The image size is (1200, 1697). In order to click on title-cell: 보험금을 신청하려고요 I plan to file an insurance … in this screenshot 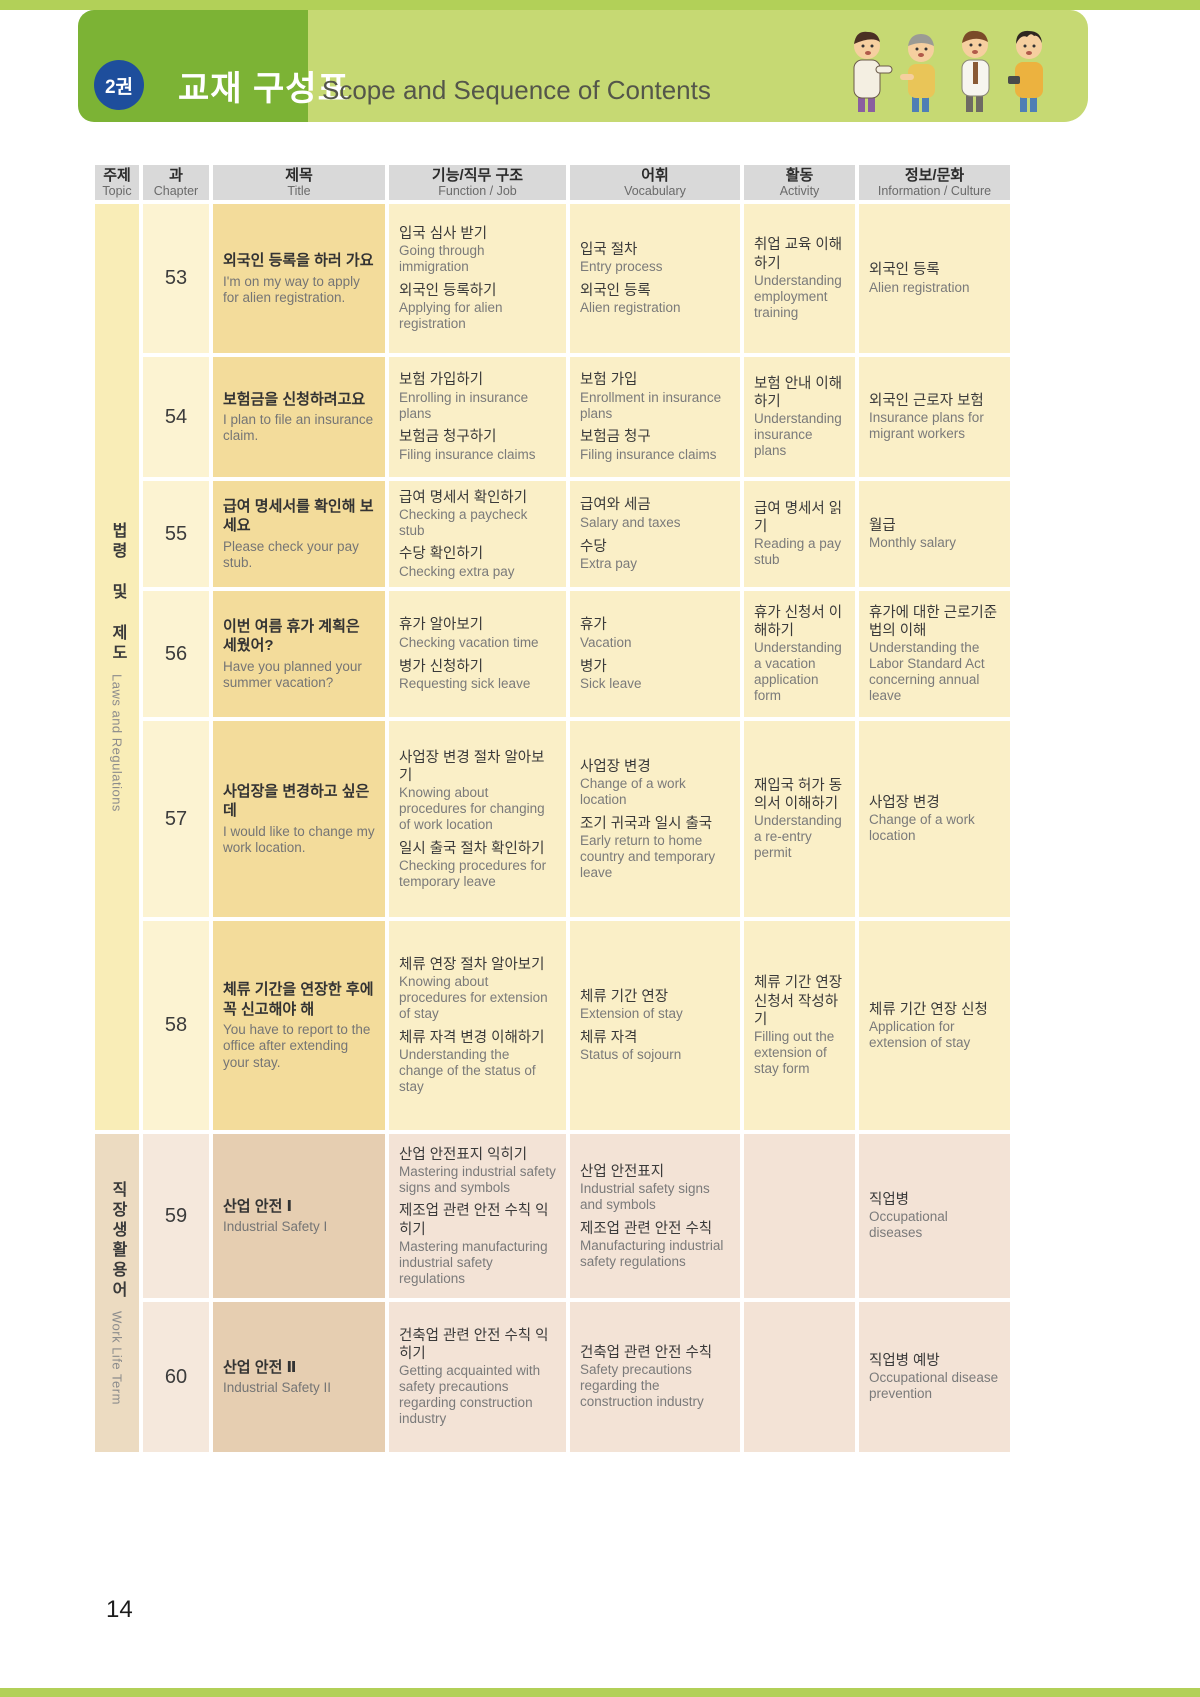, I will do `click(299, 417)`.